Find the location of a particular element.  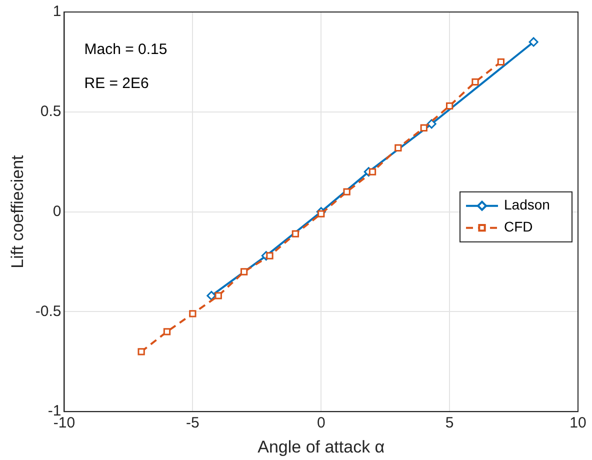

y-tick-label: 0 is located at coordinates (57, 211).